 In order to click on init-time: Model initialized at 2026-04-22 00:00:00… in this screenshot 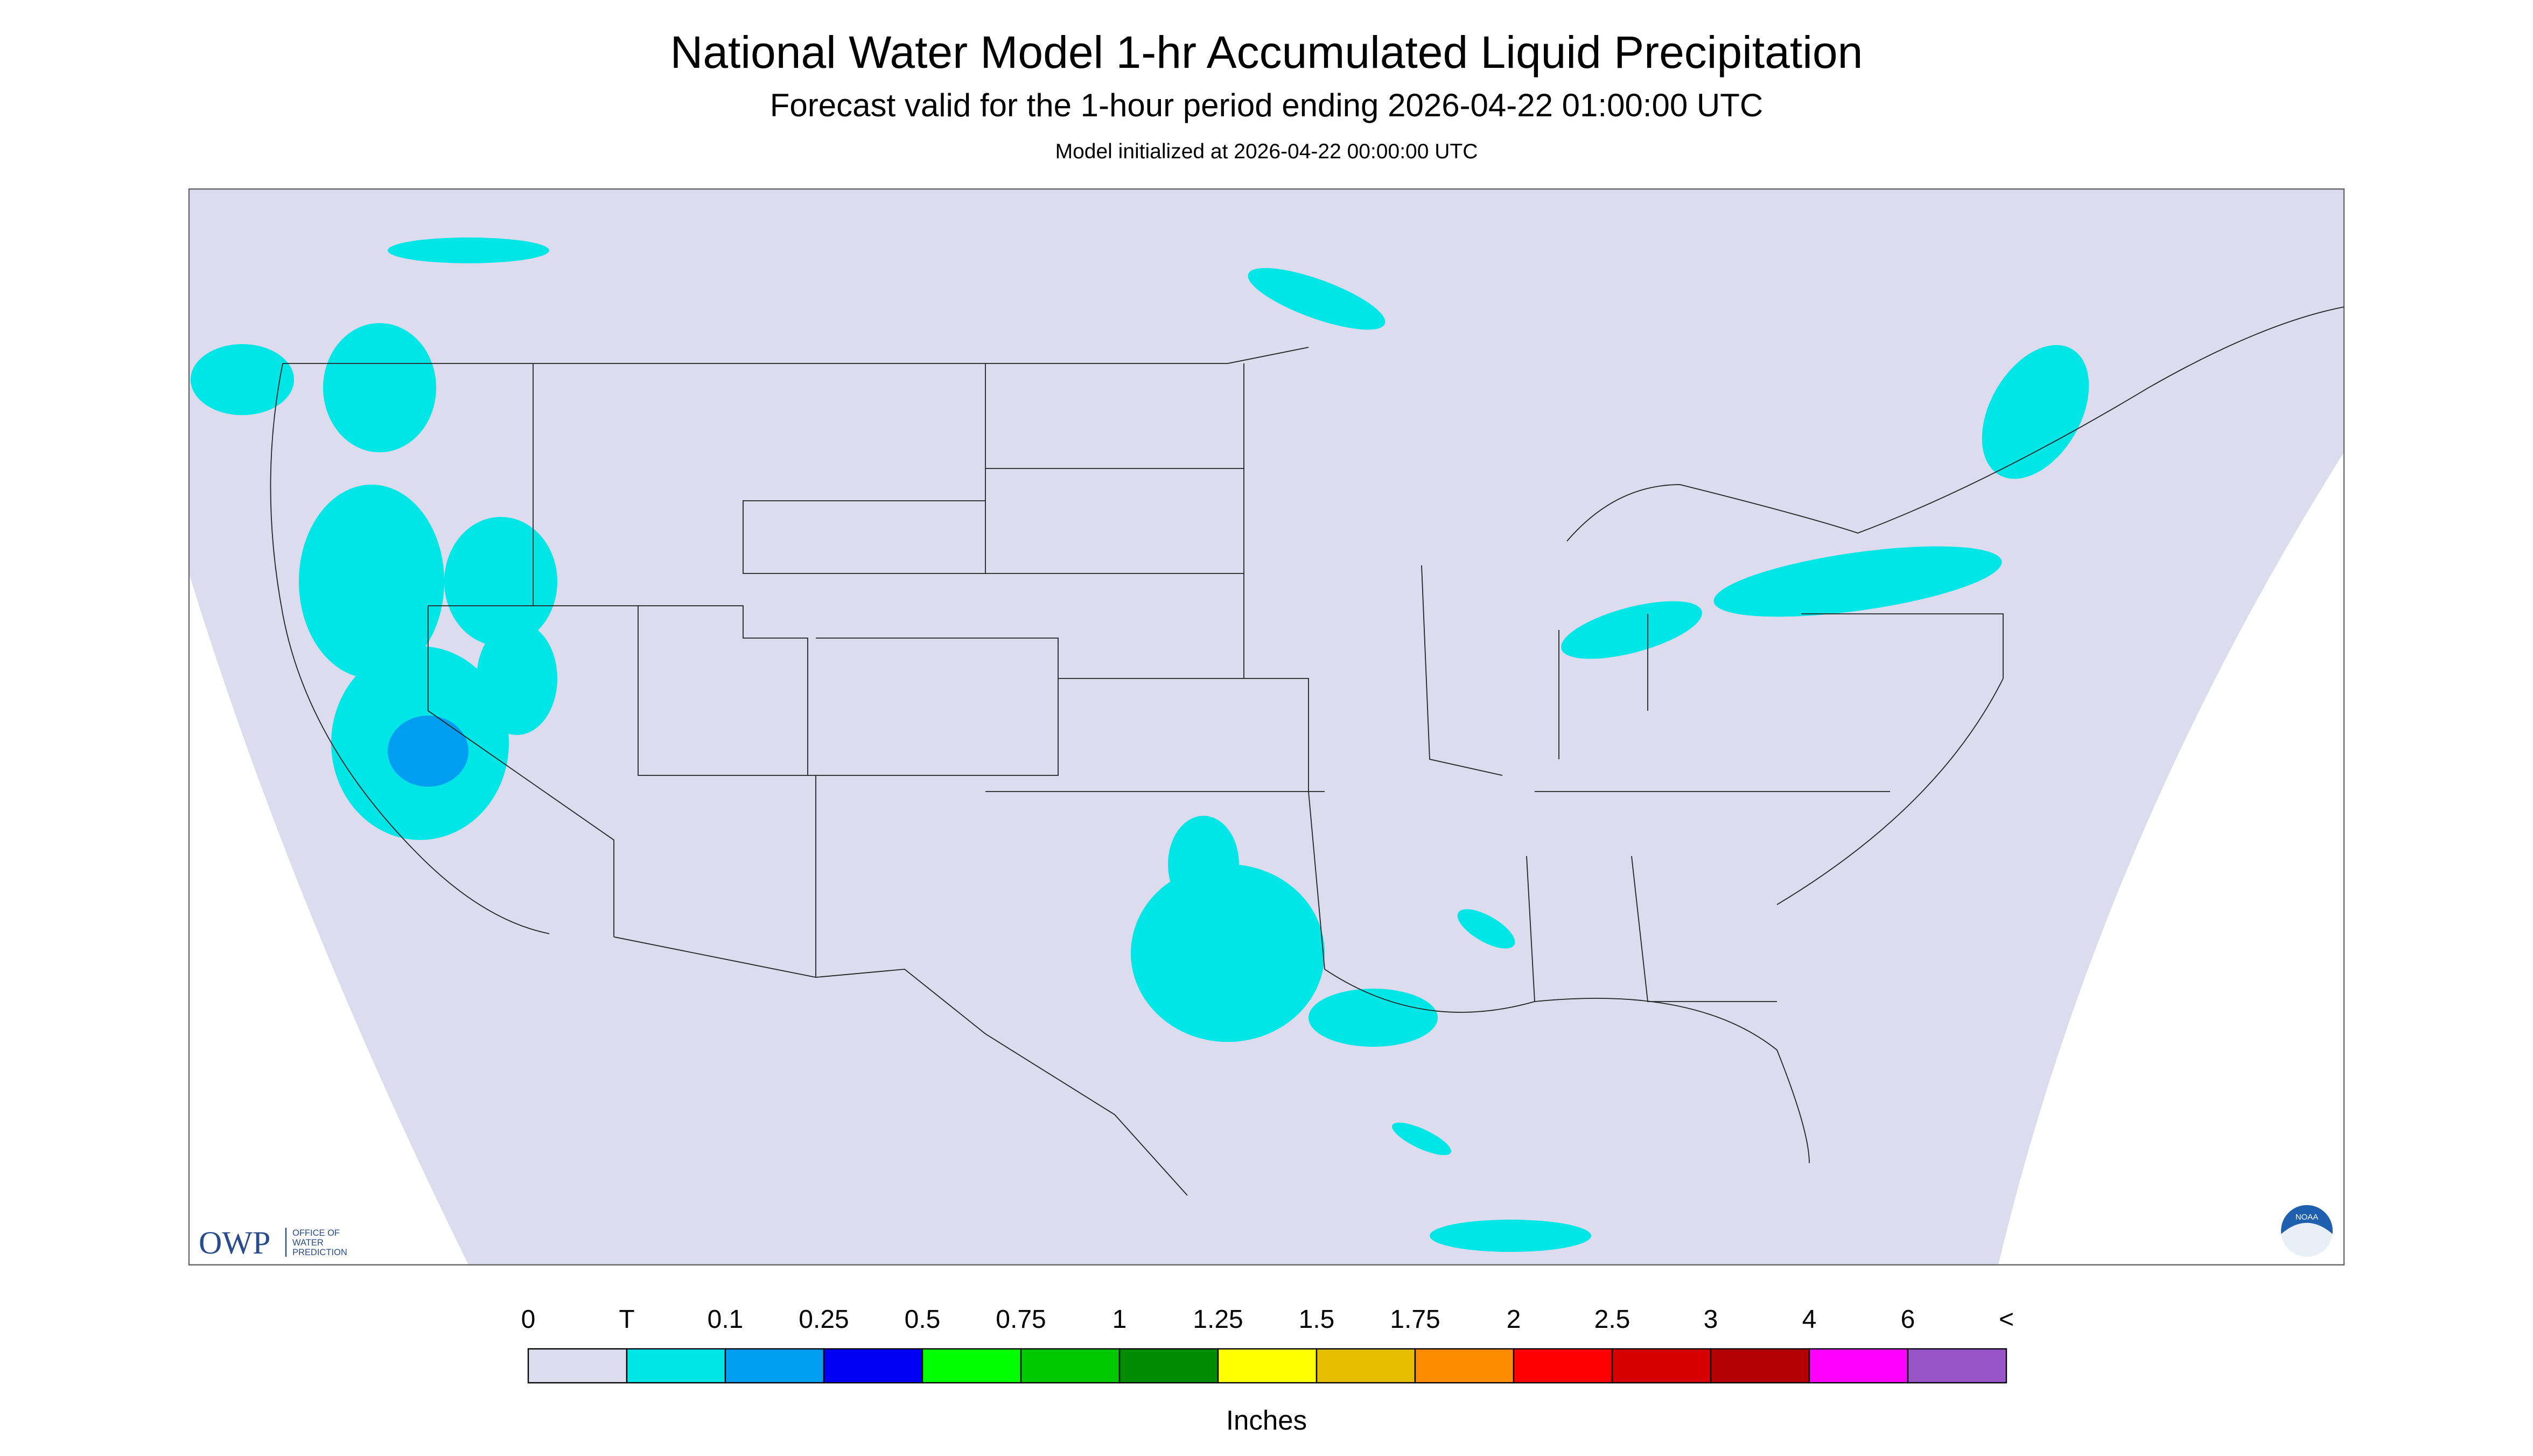, I will do `click(1266, 151)`.